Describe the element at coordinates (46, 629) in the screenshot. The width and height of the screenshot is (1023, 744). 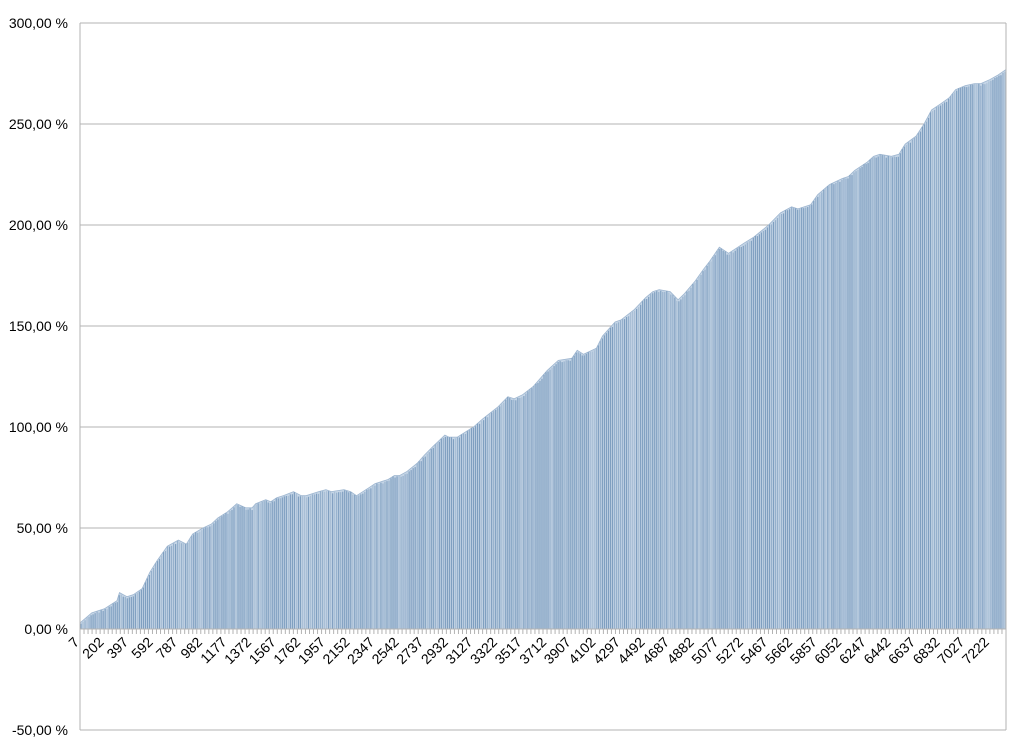
I see `y-tick-label: 0,00 %` at that location.